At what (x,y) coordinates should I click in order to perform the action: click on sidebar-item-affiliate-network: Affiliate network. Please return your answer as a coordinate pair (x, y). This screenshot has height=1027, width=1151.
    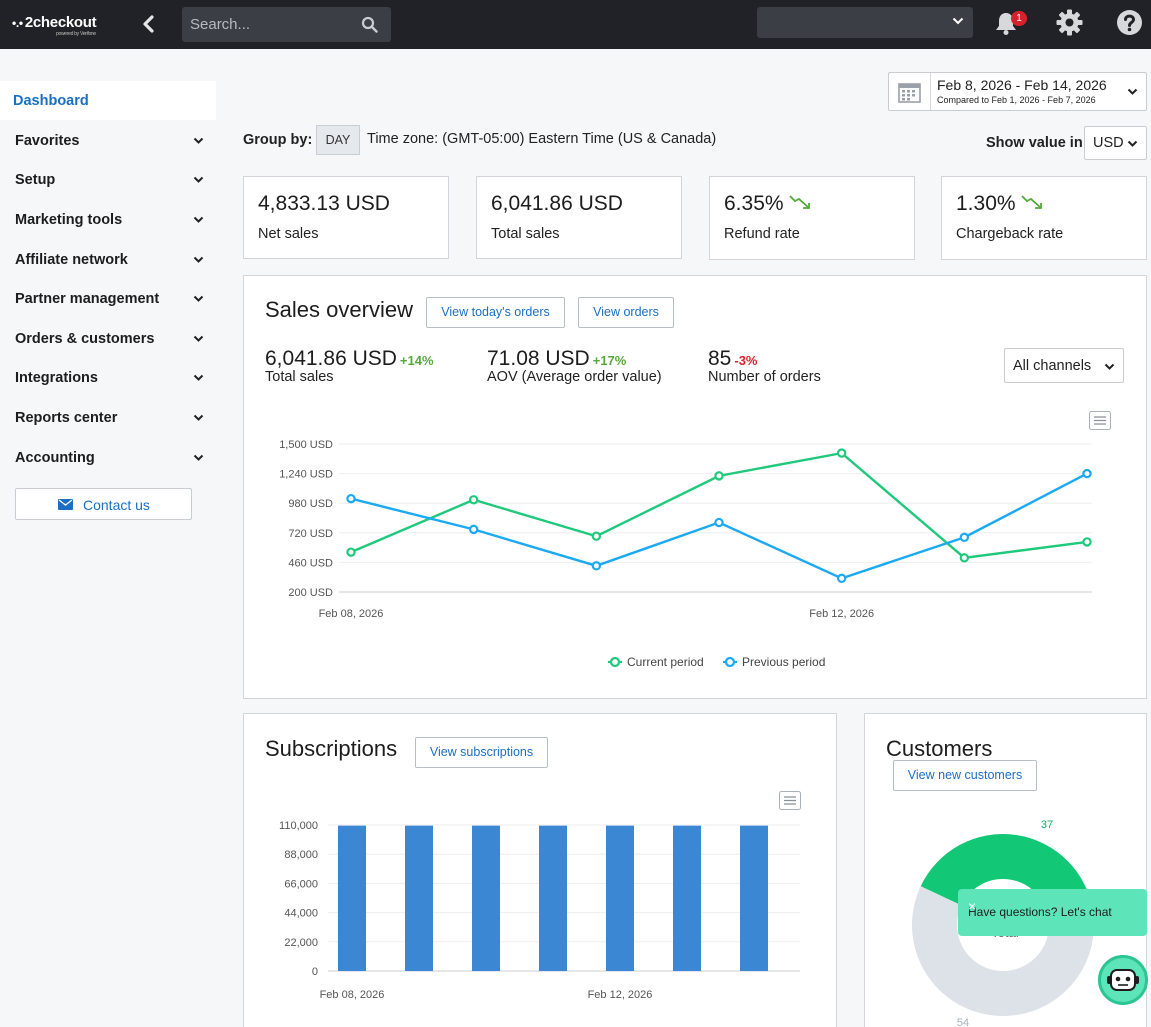
    Looking at the image, I should click on (110, 263).